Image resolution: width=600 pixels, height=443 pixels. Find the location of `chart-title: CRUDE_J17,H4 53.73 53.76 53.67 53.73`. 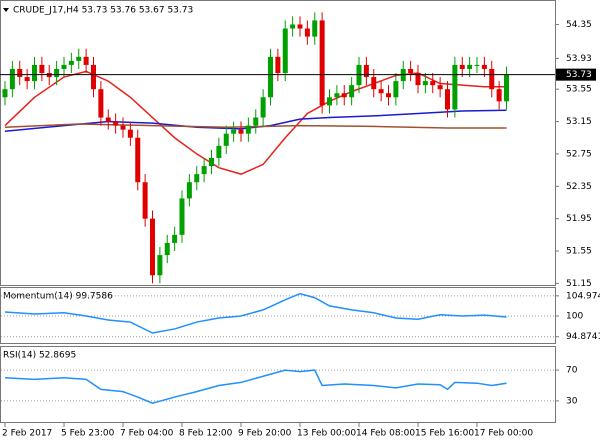

chart-title: CRUDE_J17,H4 53.73 53.76 53.67 53.73 is located at coordinates (103, 11).